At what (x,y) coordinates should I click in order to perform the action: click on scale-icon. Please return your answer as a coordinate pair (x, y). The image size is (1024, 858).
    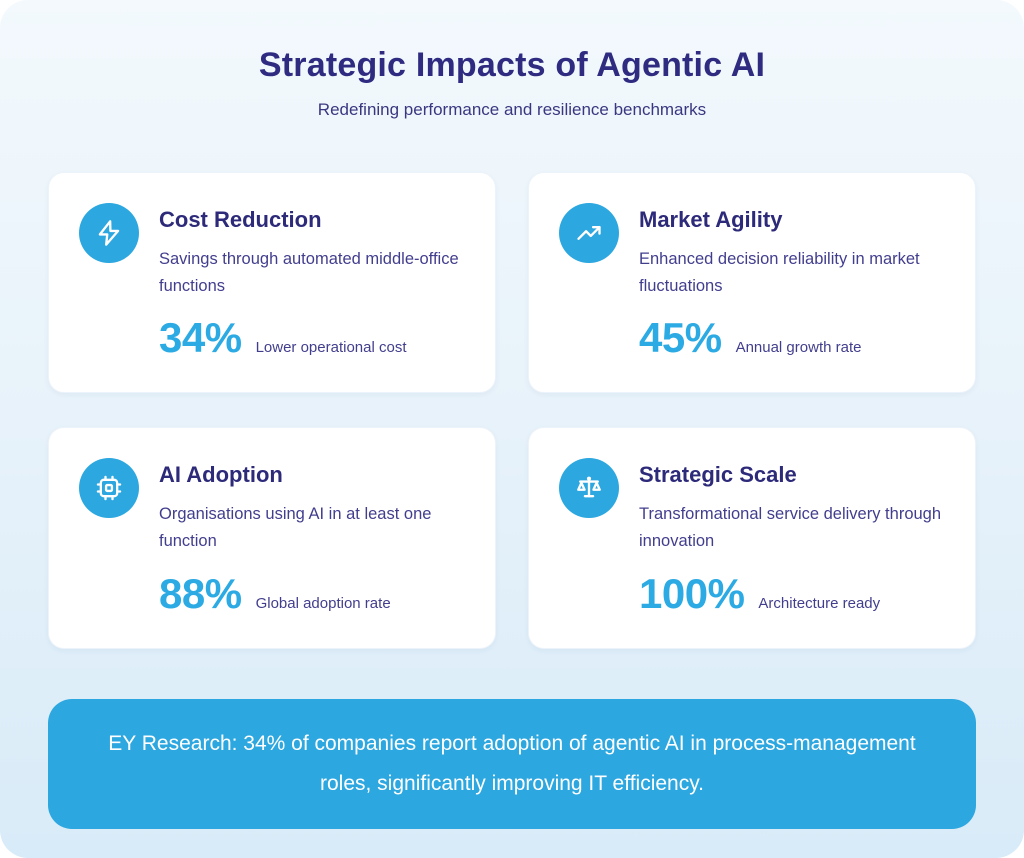
    Looking at the image, I should click on (589, 487).